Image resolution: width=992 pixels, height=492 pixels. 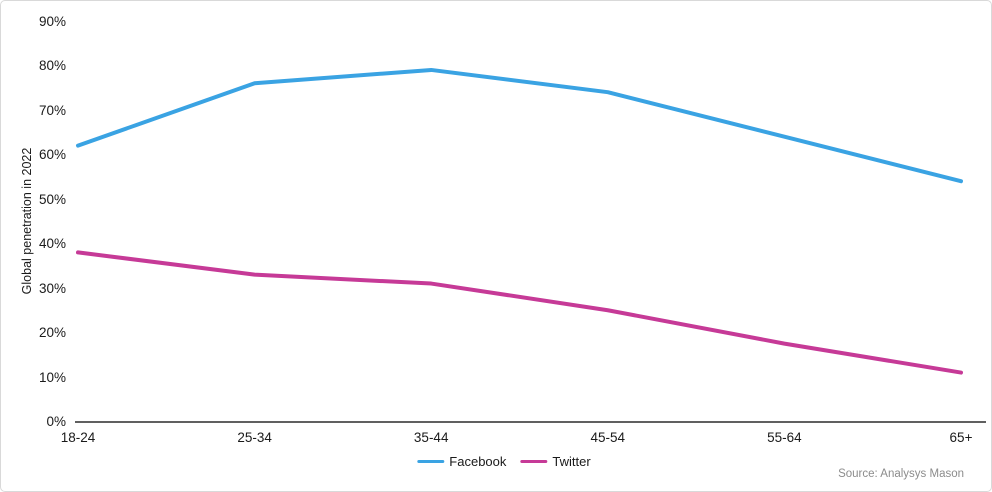 I want to click on y-tick-label: 60%, so click(x=52, y=154).